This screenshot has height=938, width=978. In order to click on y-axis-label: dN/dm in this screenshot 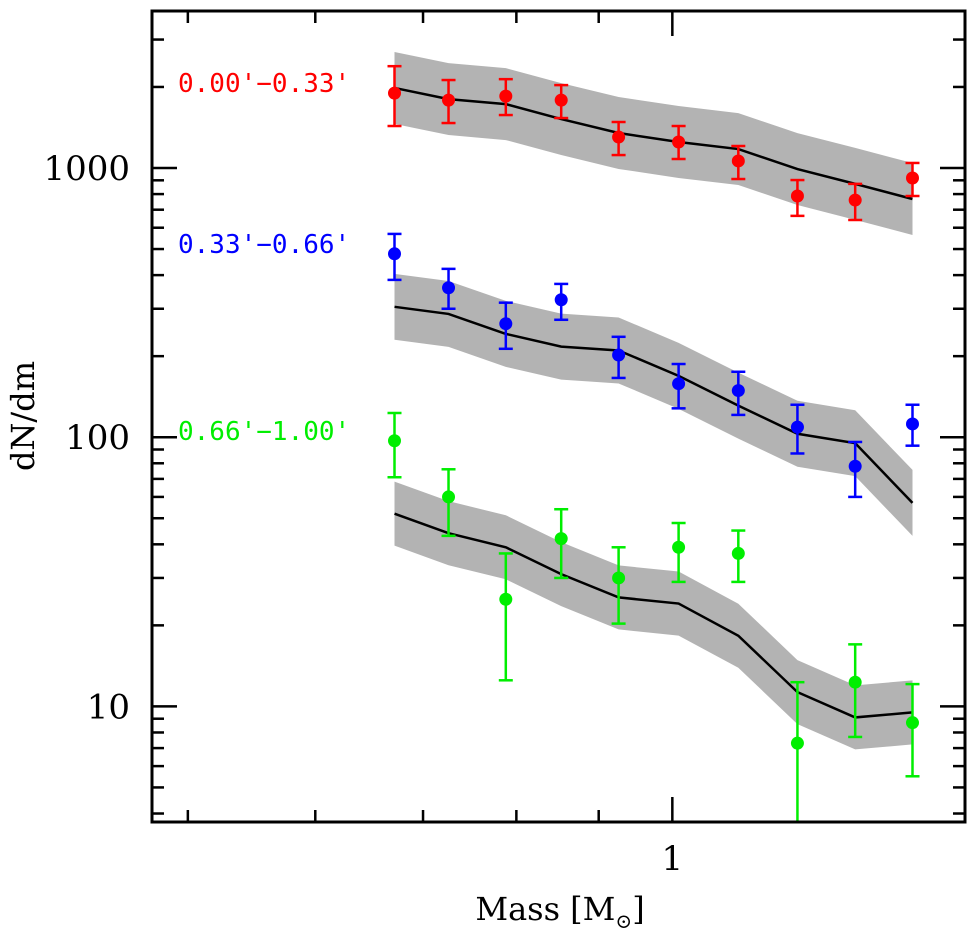, I will do `click(23, 416)`.